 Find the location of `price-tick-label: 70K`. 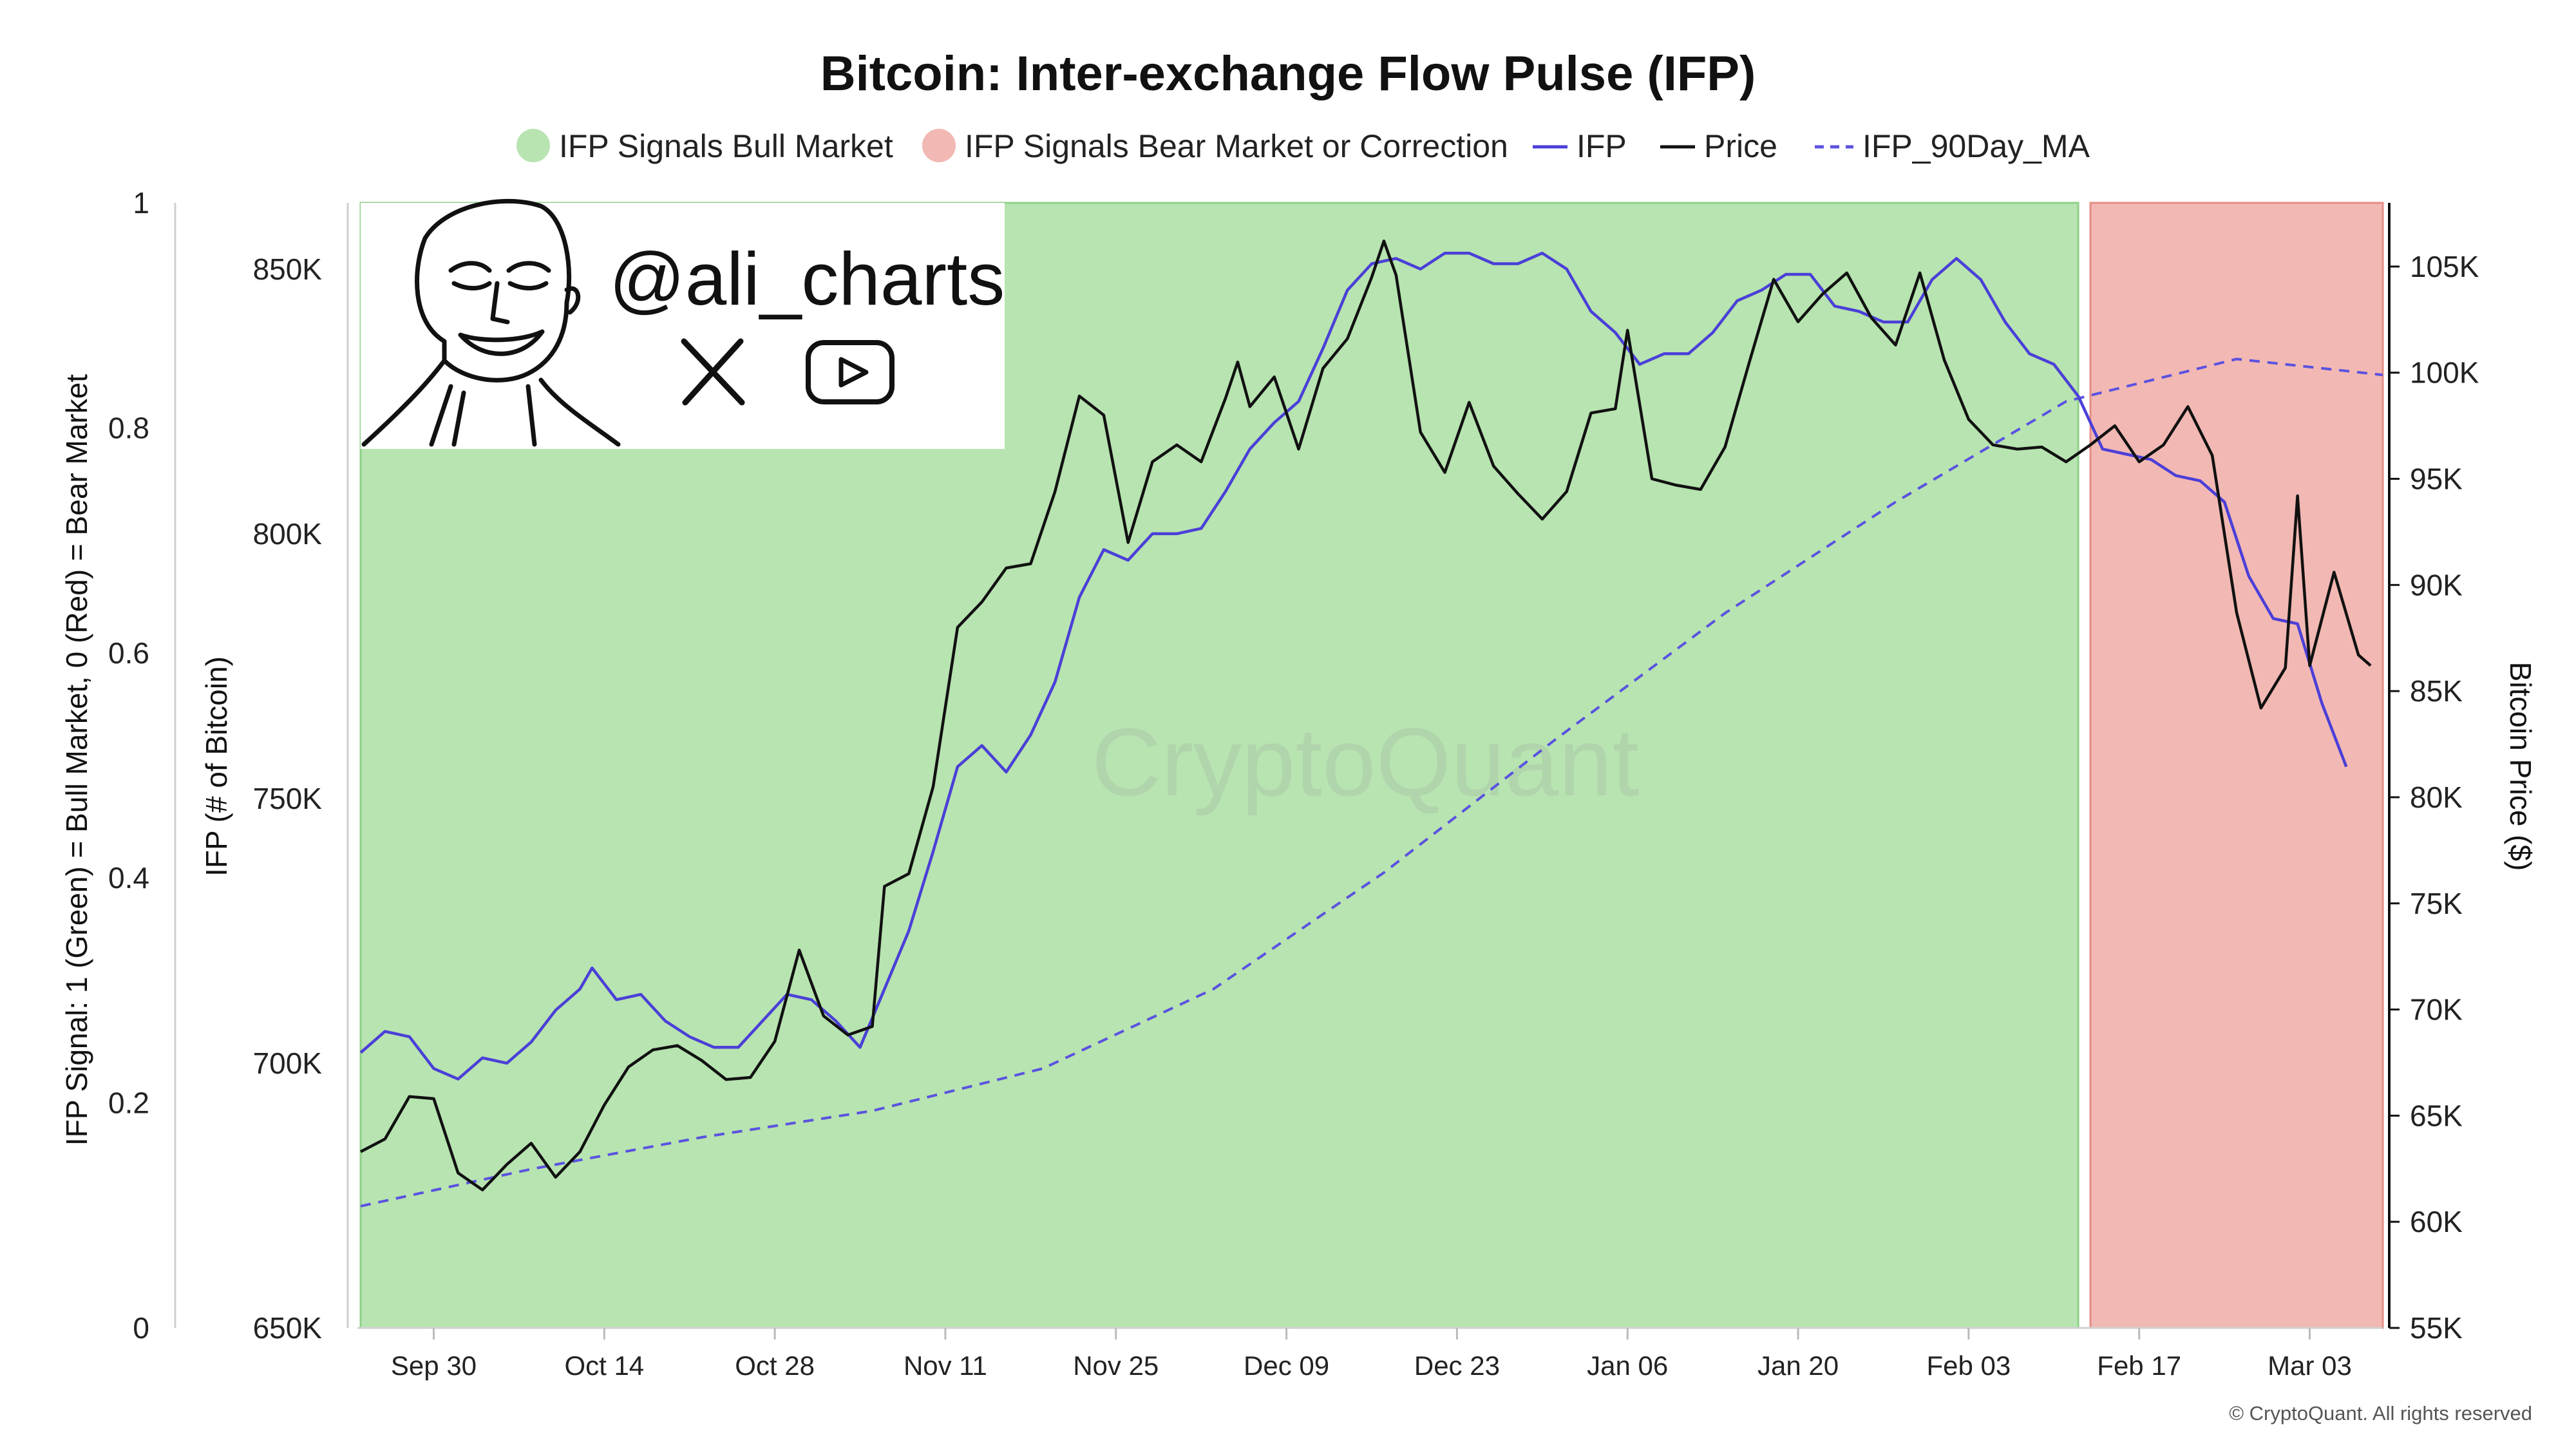

price-tick-label: 70K is located at coordinates (2436, 1010).